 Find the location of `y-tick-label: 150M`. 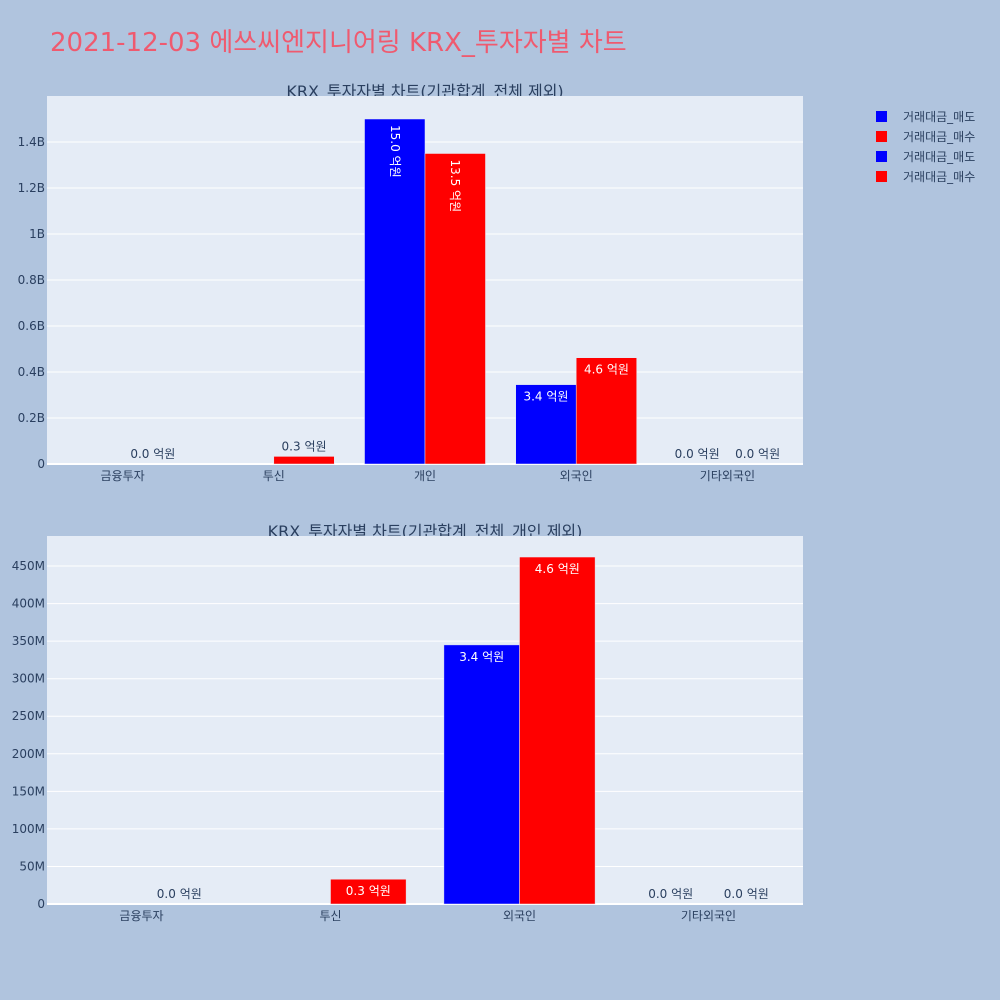

y-tick-label: 150M is located at coordinates (28, 791).